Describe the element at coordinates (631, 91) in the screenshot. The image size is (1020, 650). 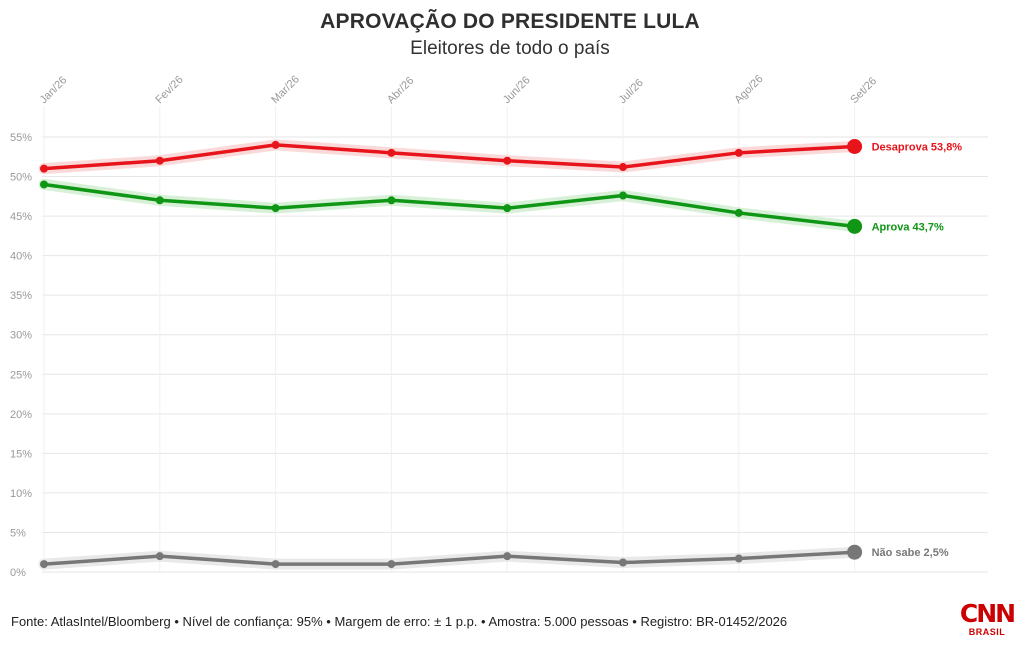
I see `x-tick-label: Jul/26` at that location.